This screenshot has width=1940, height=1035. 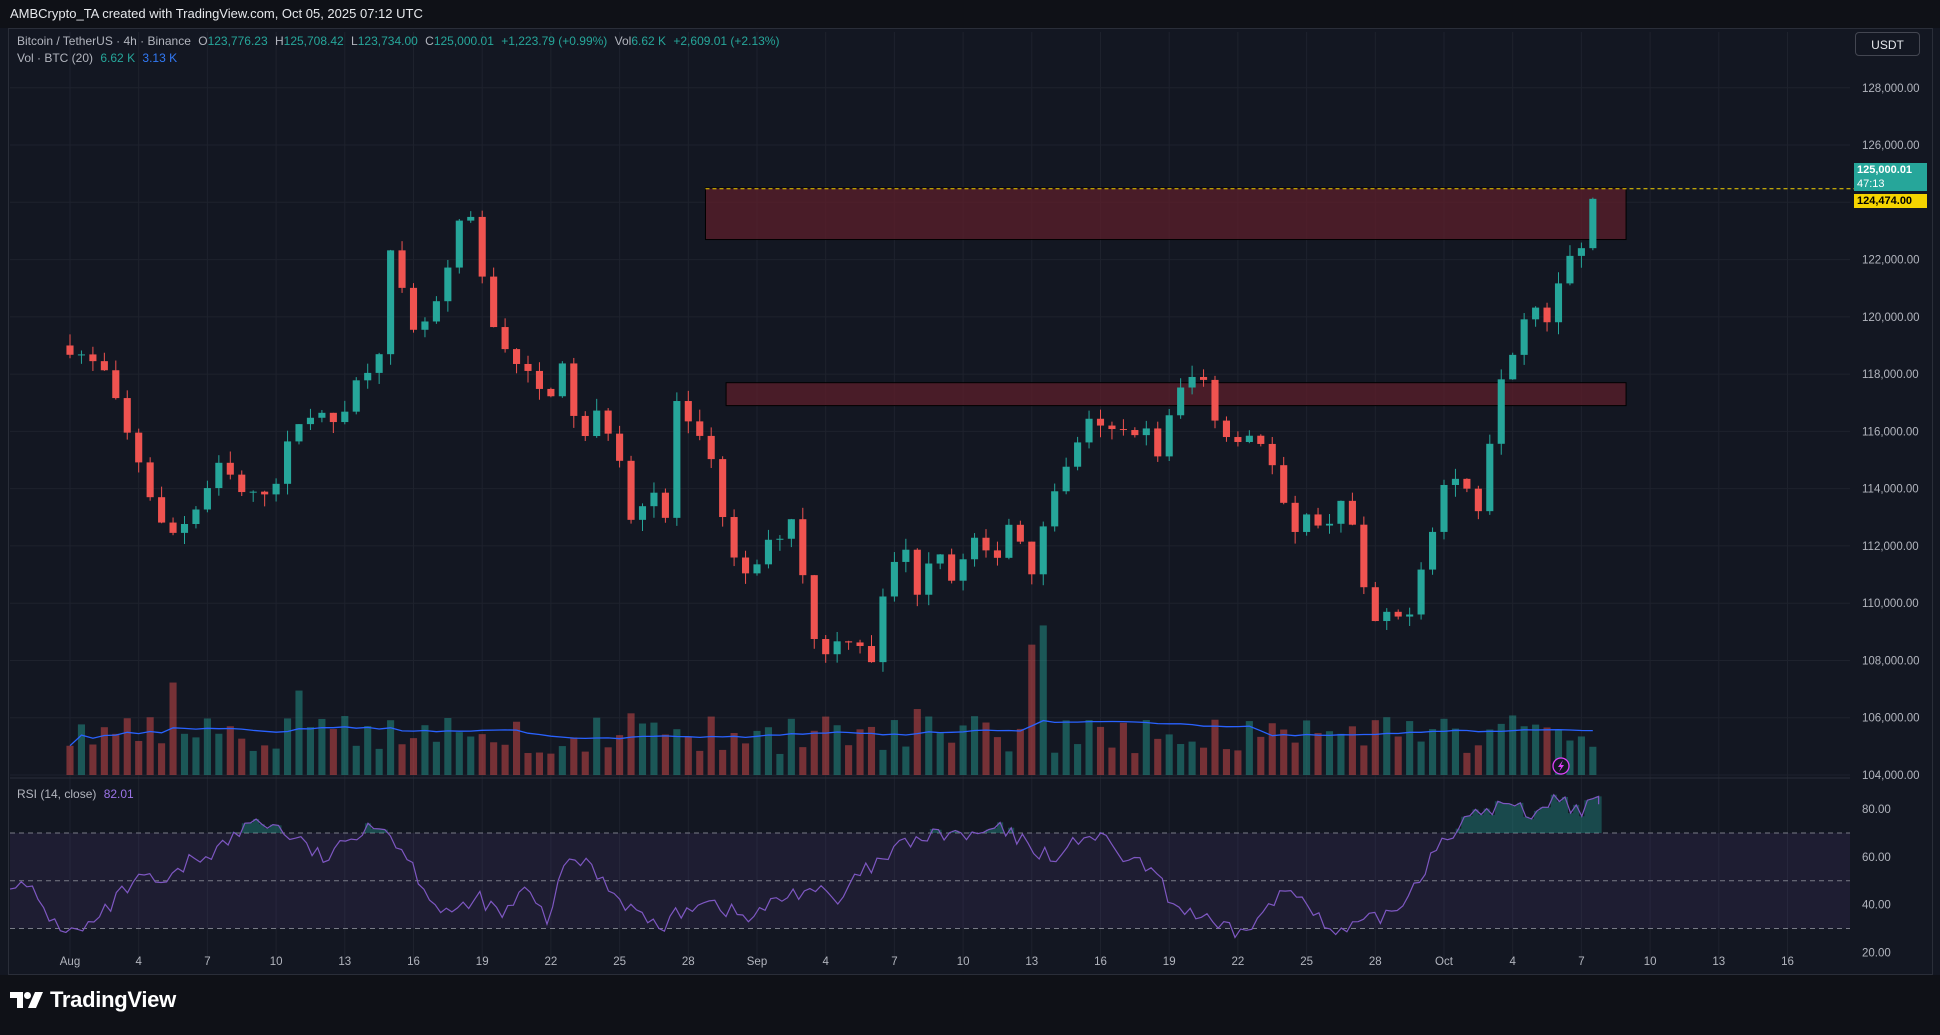 I want to click on change-value: +1,223.79 (+0.99%), so click(x=554, y=41).